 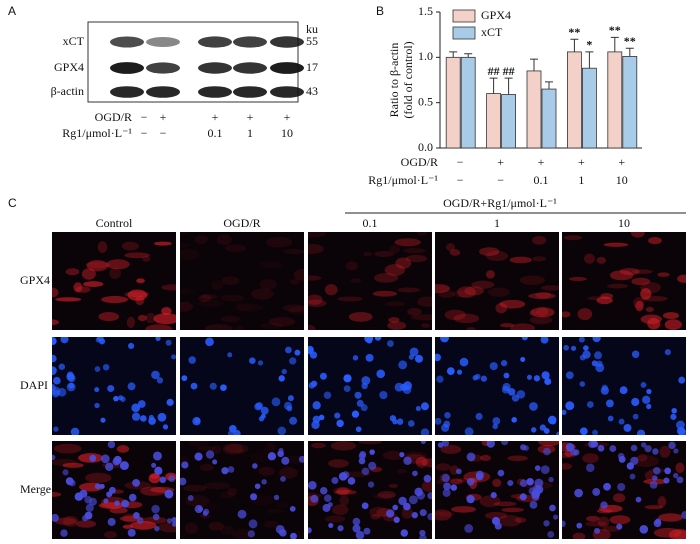 I want to click on y-axis-label: (fold of control), so click(x=408, y=79).